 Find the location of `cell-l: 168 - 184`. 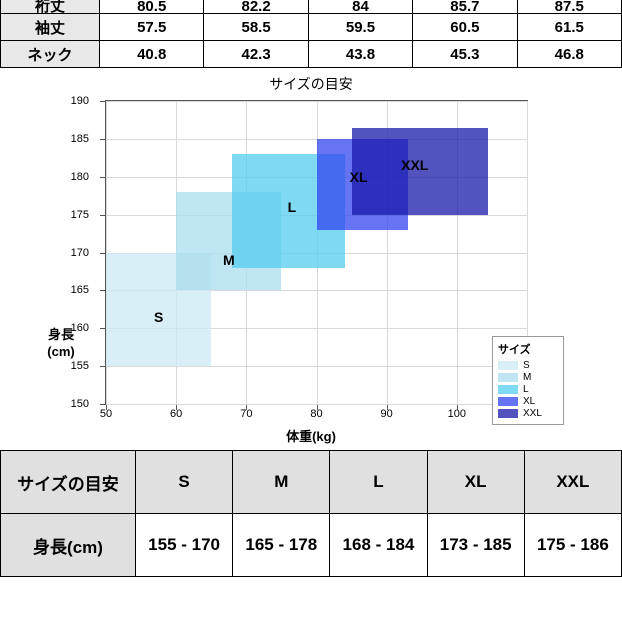

cell-l: 168 - 184 is located at coordinates (378, 545).